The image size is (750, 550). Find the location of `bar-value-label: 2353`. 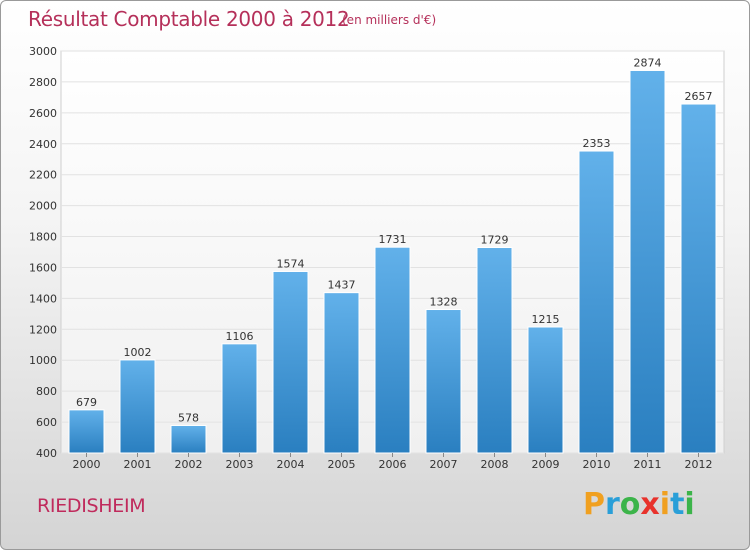

bar-value-label: 2353 is located at coordinates (597, 143).